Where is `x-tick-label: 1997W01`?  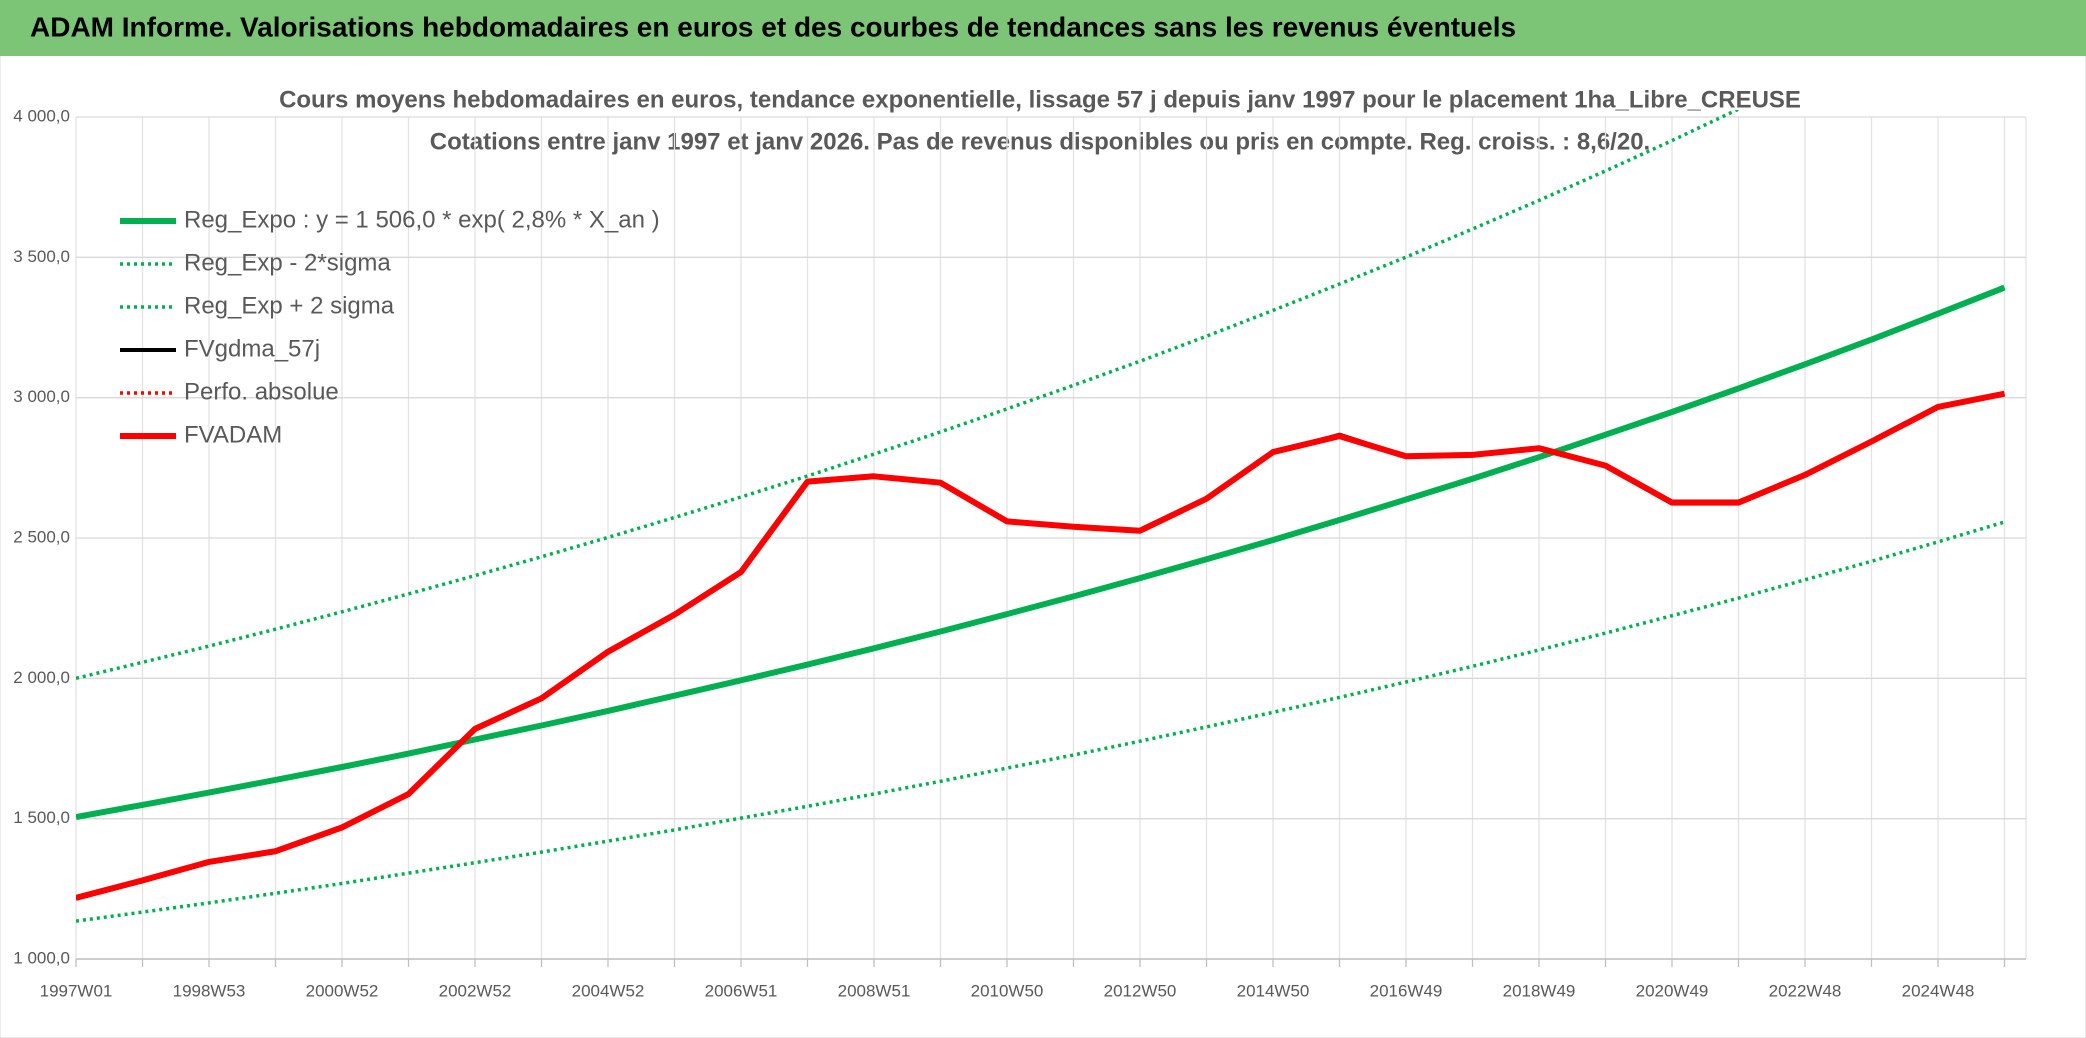 x-tick-label: 1997W01 is located at coordinates (76, 990).